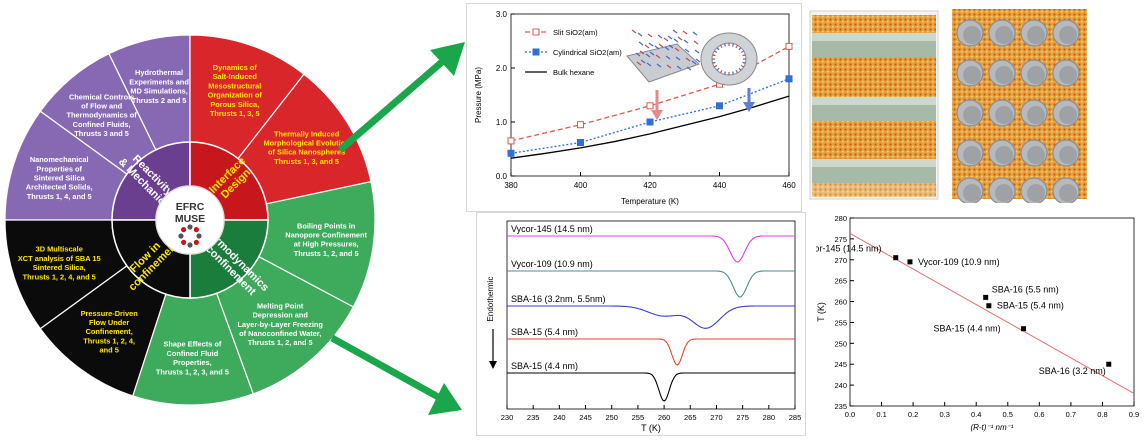 The image size is (1144, 440). I want to click on x-tick-label: 260, so click(664, 417).